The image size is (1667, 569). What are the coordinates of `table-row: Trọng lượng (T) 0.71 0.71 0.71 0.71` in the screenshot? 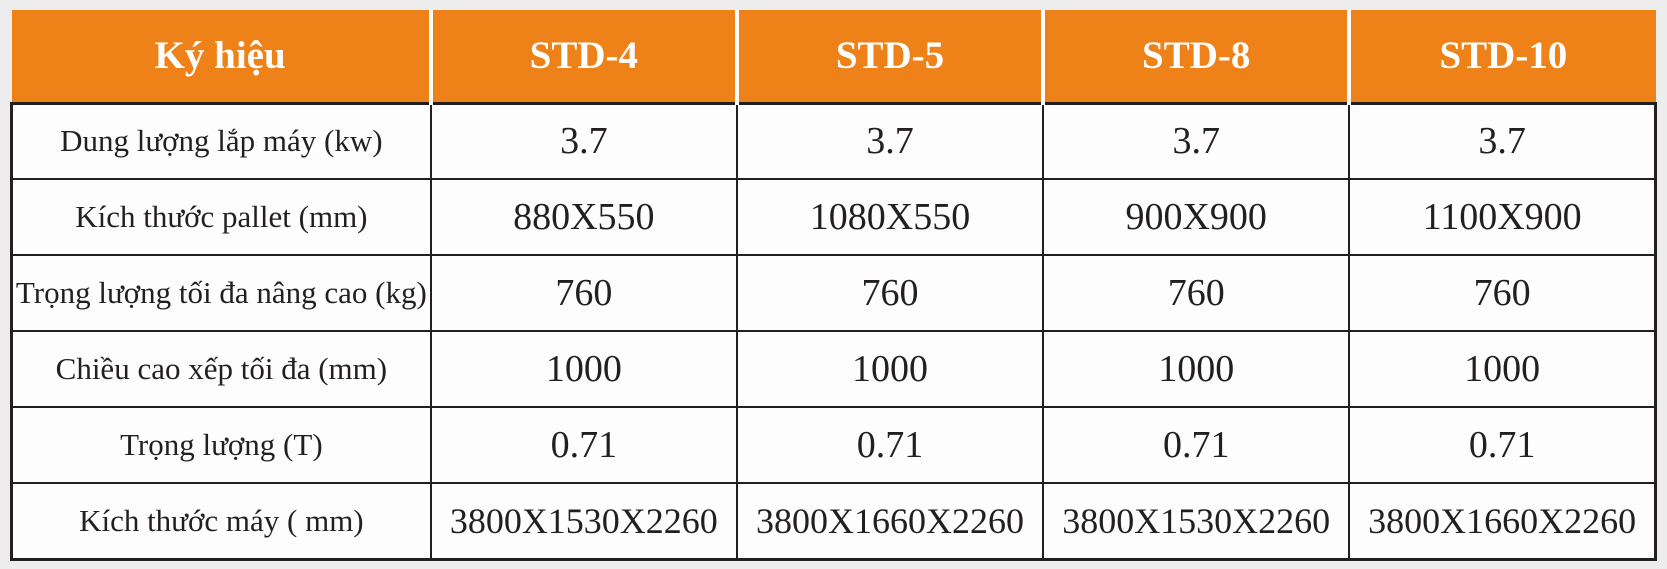 It's located at (833, 445).